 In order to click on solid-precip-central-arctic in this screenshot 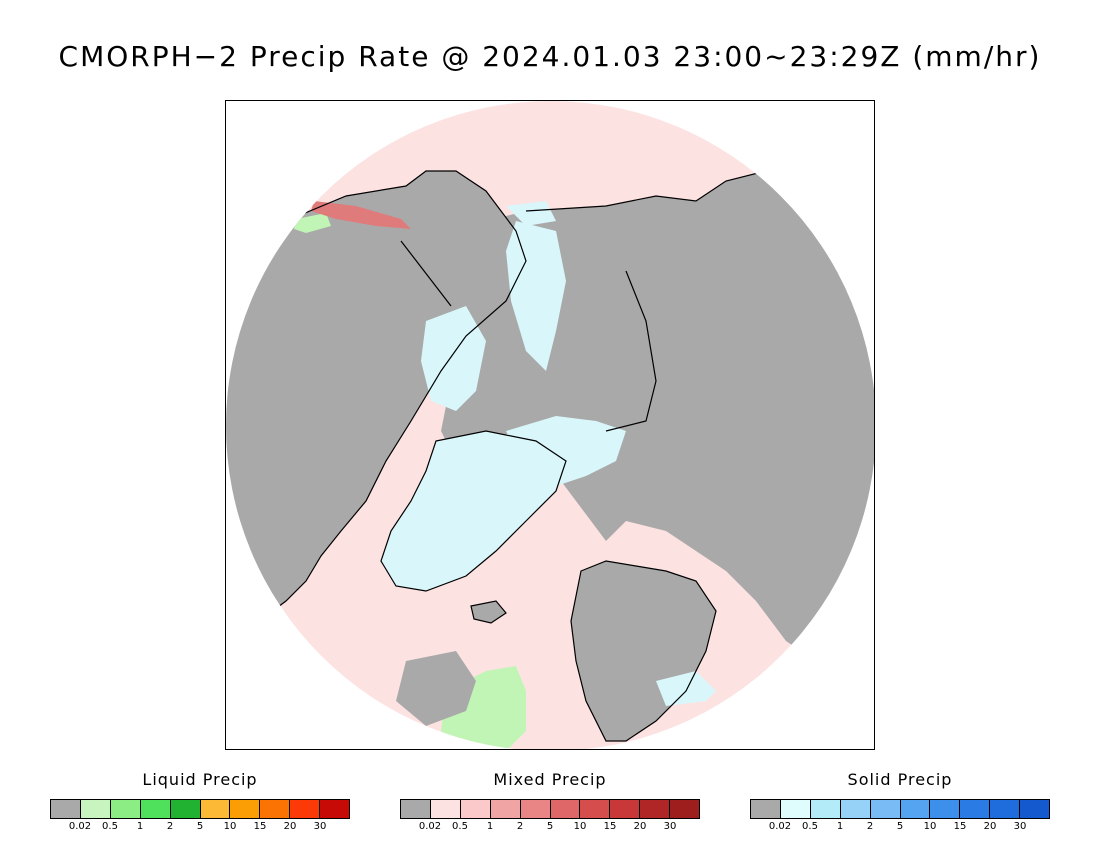, I will do `click(536, 296)`.